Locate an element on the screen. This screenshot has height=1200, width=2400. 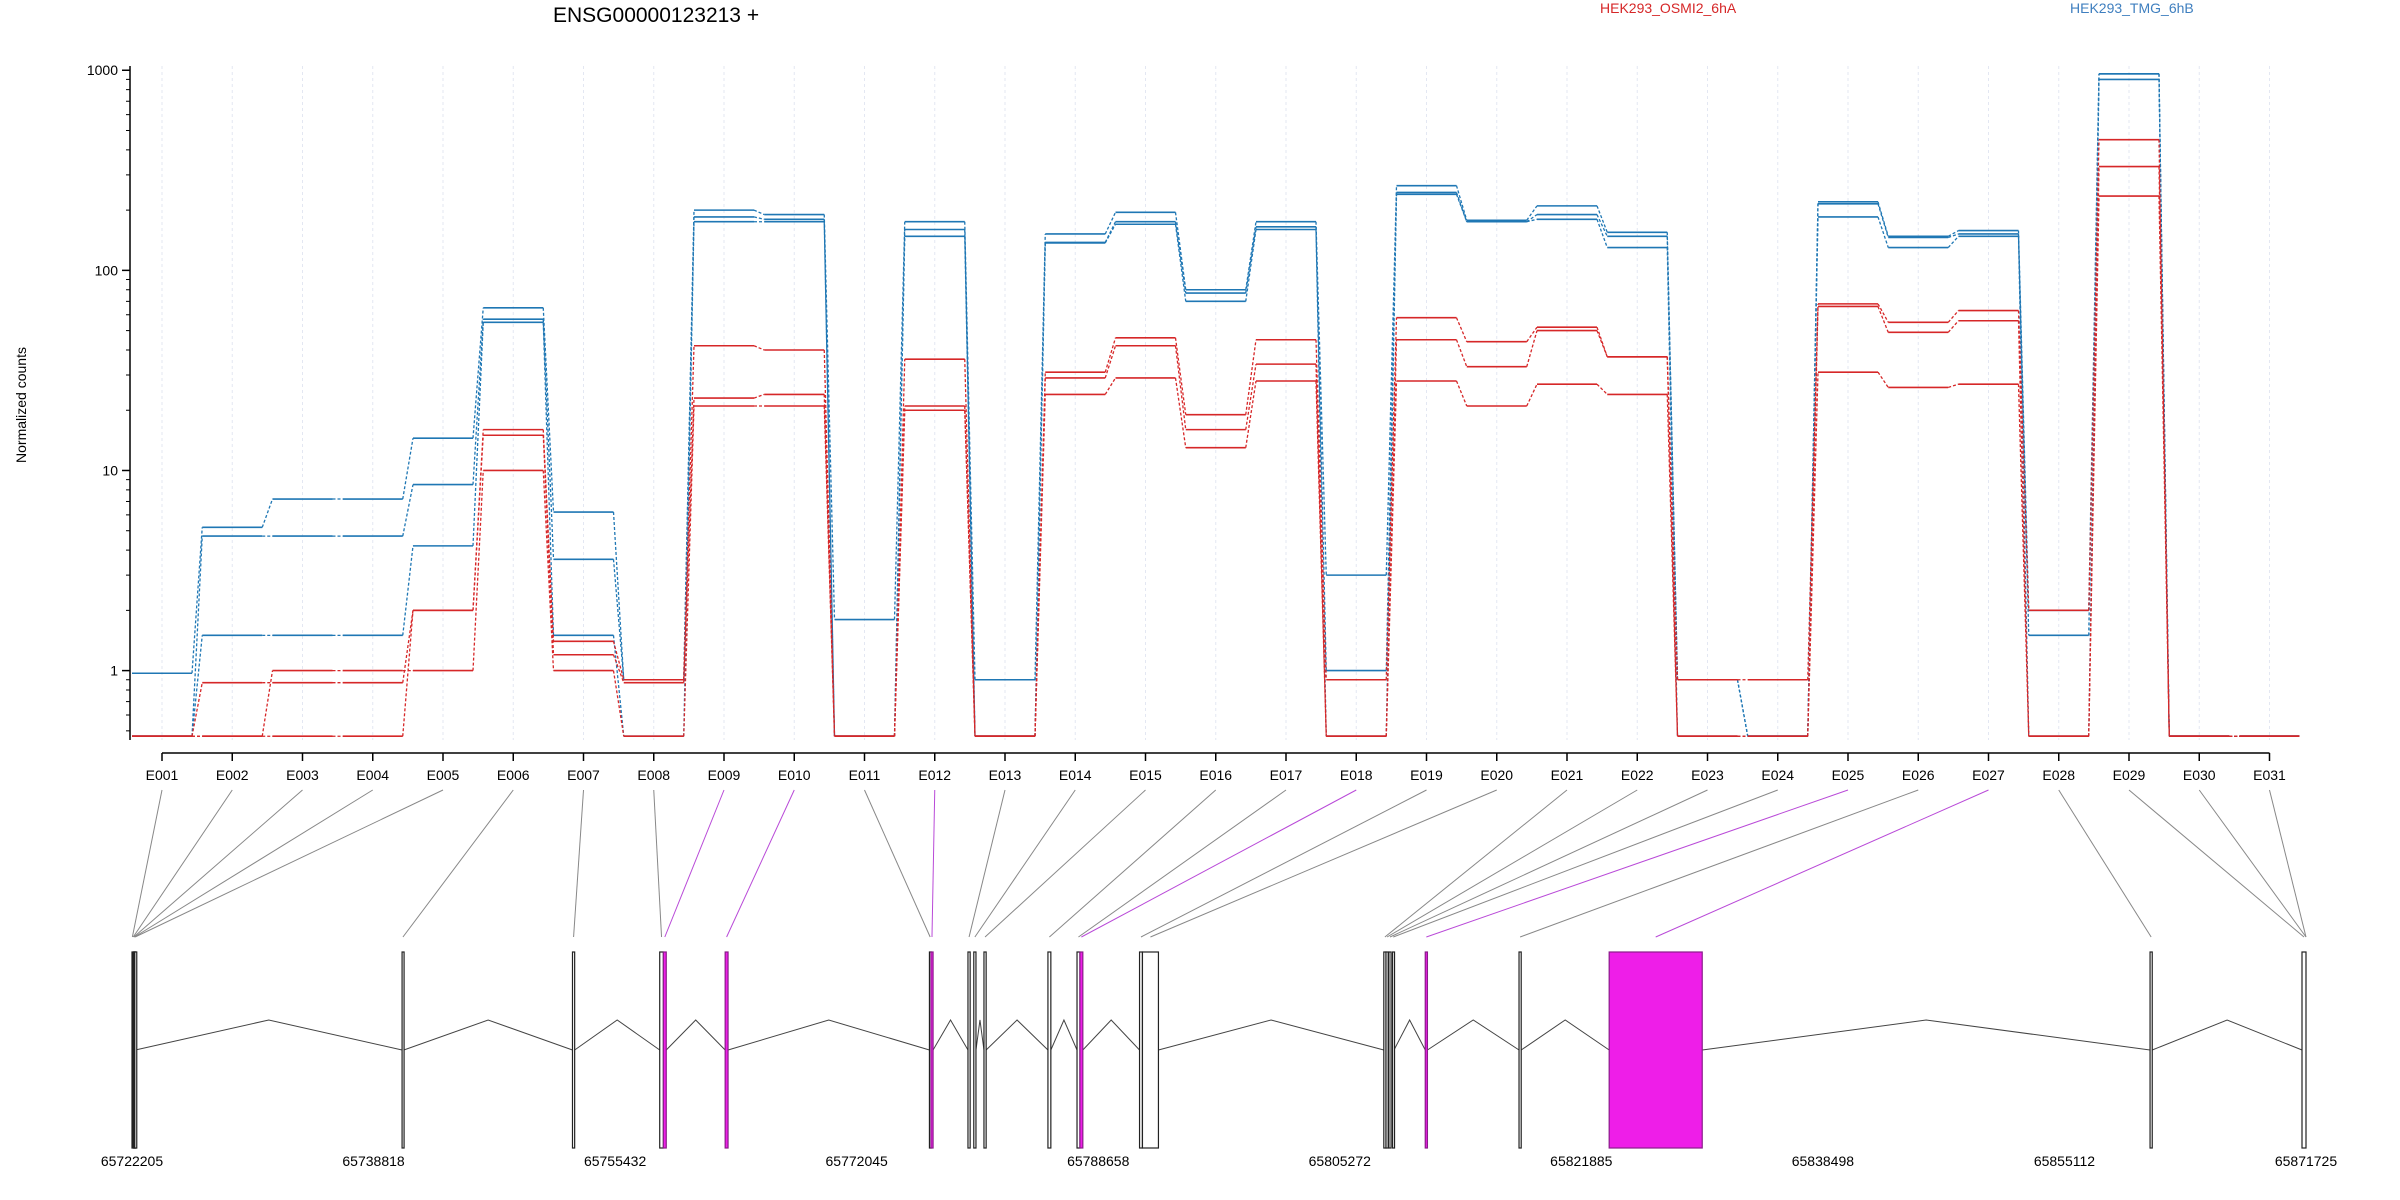
x-tick-label-e006: E006 is located at coordinates (513, 775).